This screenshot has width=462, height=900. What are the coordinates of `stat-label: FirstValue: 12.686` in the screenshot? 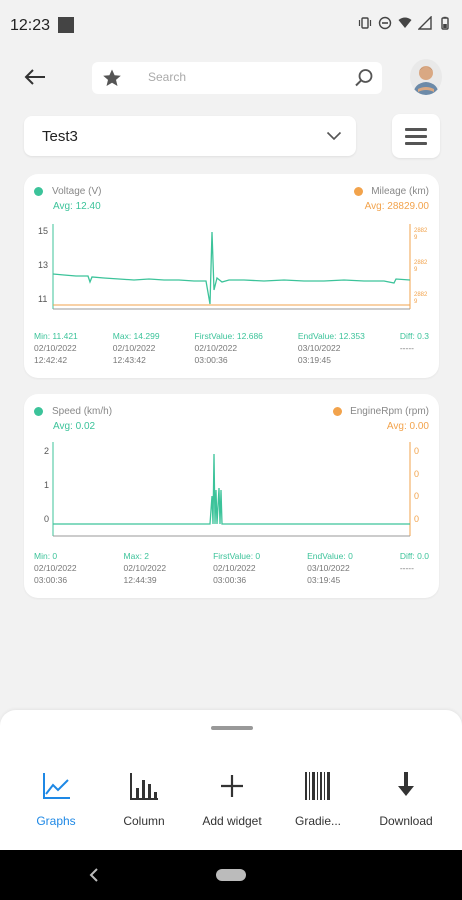 It's located at (228, 336).